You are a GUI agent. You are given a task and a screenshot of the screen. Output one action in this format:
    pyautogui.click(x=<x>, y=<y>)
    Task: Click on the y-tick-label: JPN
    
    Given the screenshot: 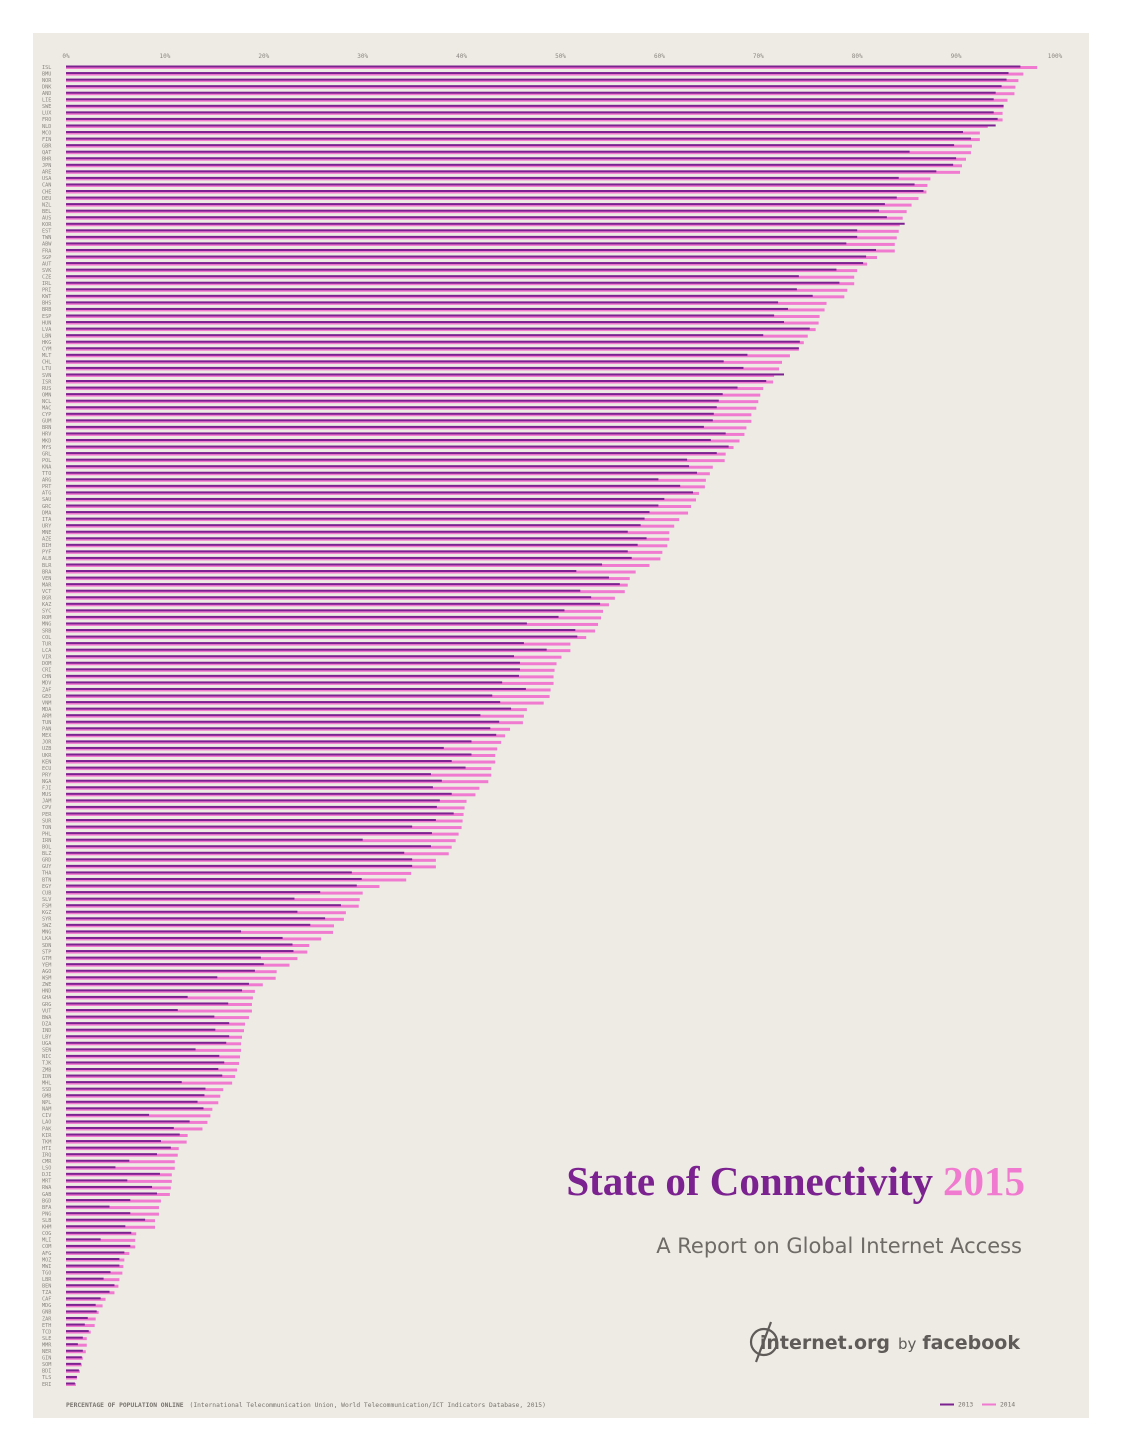 What is the action you would take?
    pyautogui.click(x=46, y=166)
    